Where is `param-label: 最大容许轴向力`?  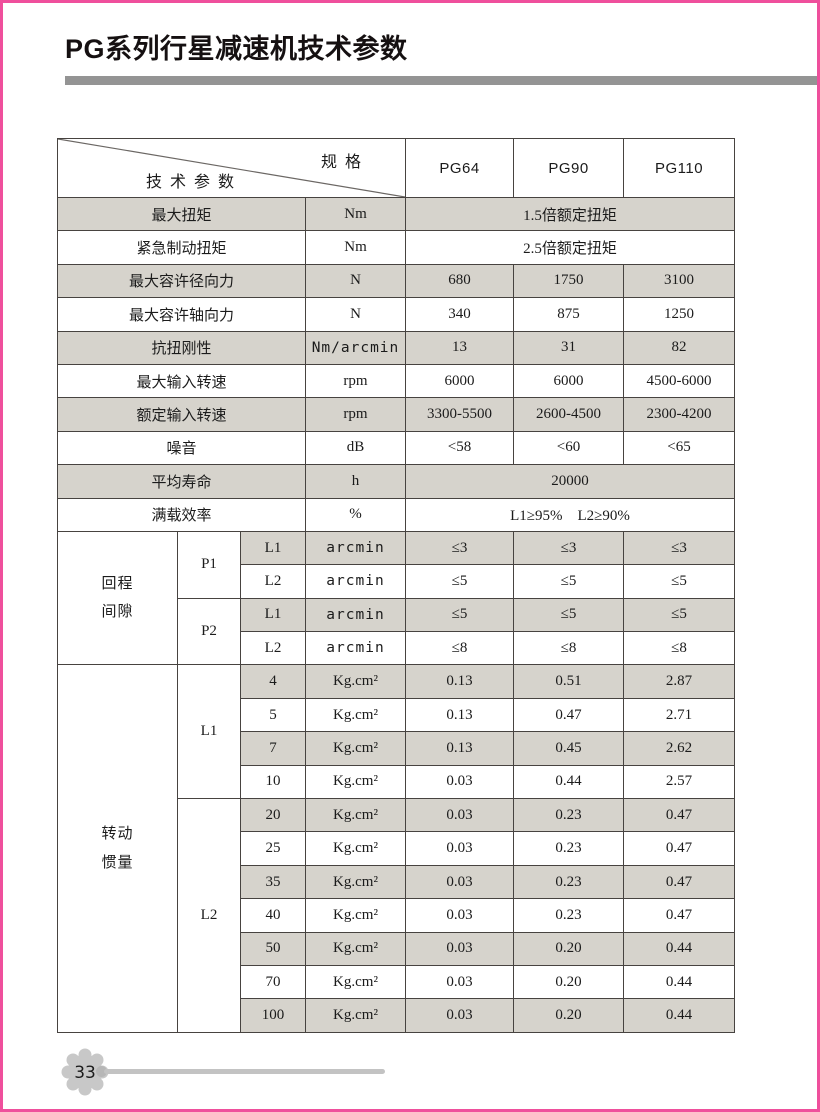 param-label: 最大容许轴向力 is located at coordinates (181, 314).